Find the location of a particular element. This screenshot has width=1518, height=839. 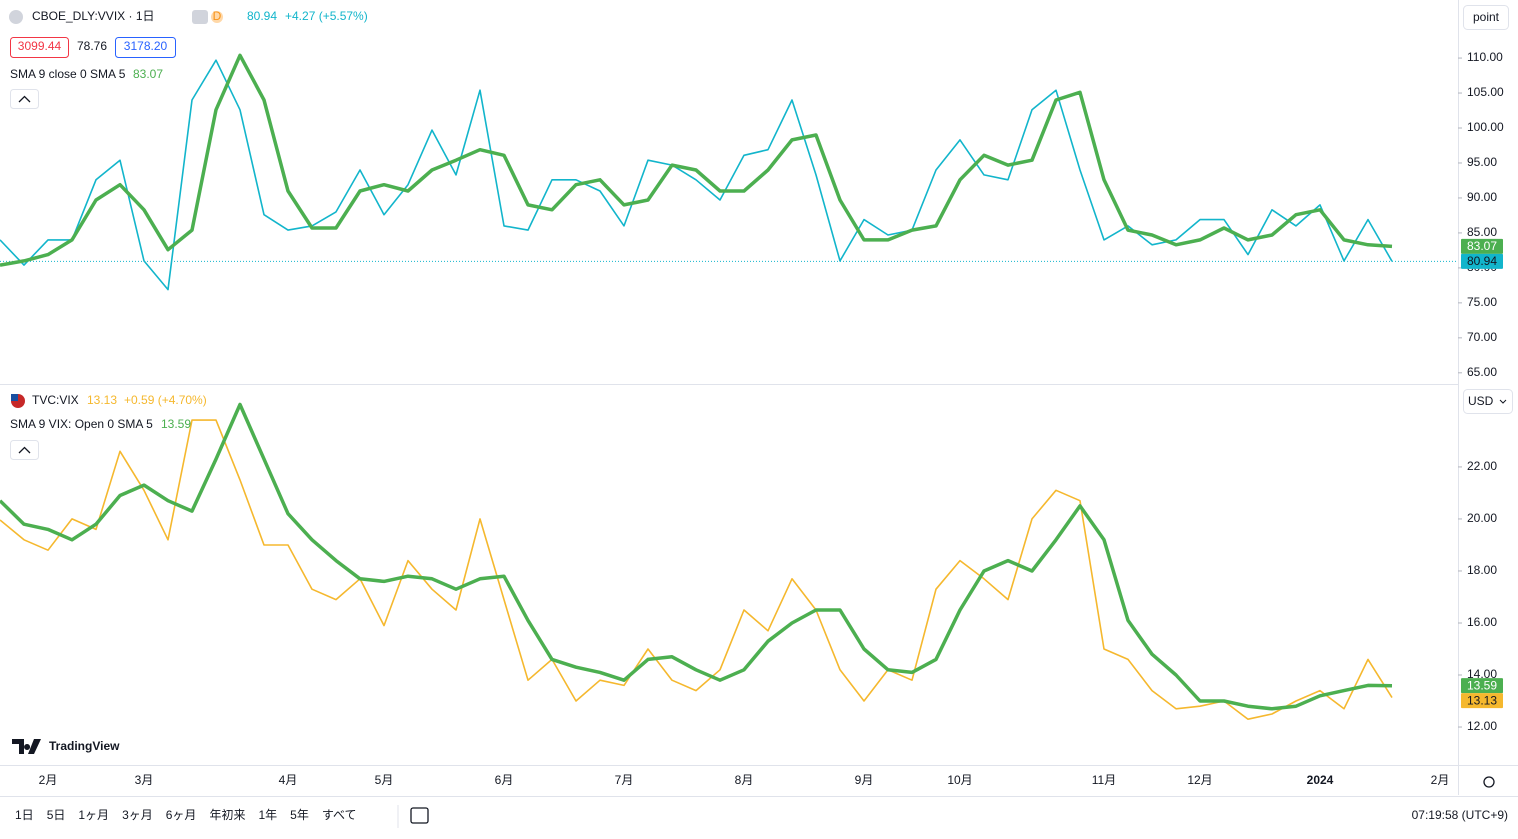

range-button: 1年 is located at coordinates (267, 815).